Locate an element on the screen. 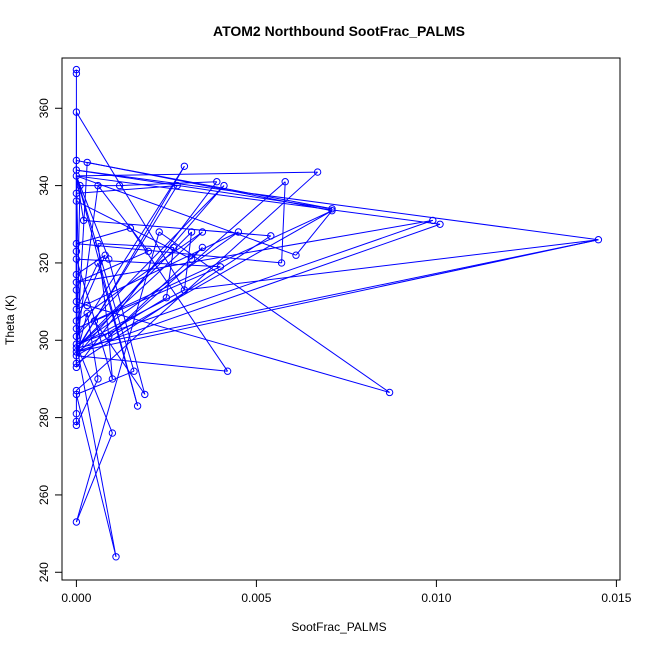 This screenshot has height=650, width=650. x-tick-label: 0.015 is located at coordinates (616, 598).